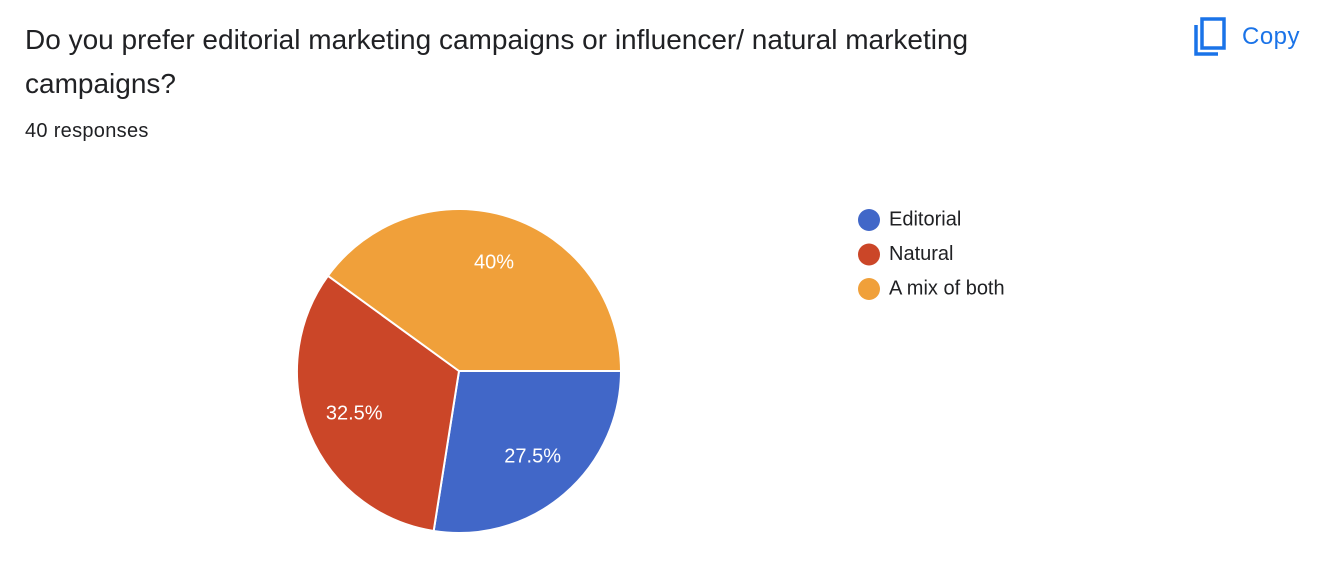 The height and width of the screenshot is (574, 1344). What do you see at coordinates (87, 131) in the screenshot?
I see `chart-subtitle: 40 responses` at bounding box center [87, 131].